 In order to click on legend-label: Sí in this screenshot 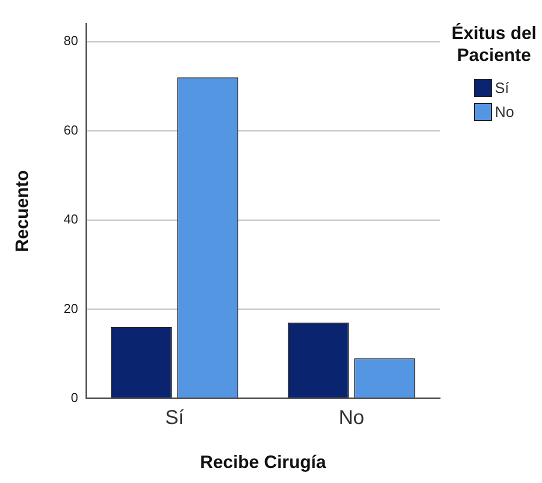, I will do `click(502, 88)`.